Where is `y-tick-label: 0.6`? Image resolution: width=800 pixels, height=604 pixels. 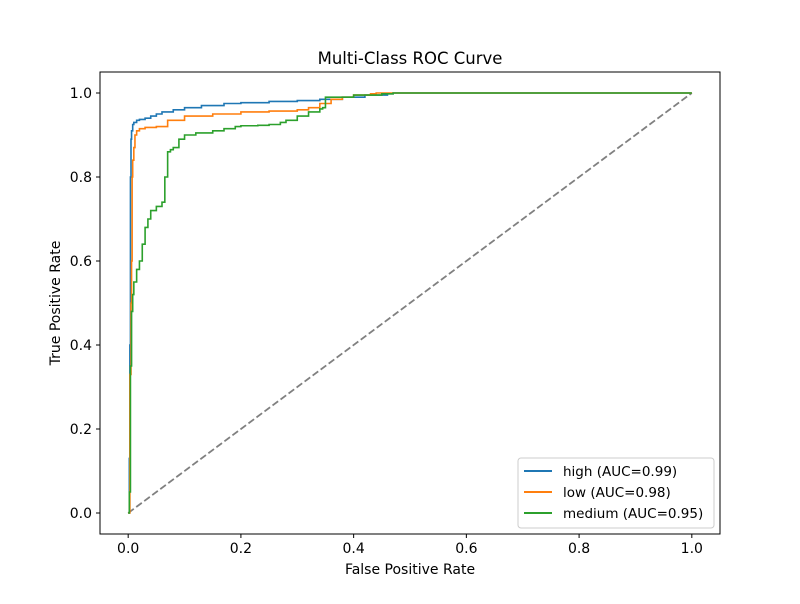 y-tick-label: 0.6 is located at coordinates (81, 262).